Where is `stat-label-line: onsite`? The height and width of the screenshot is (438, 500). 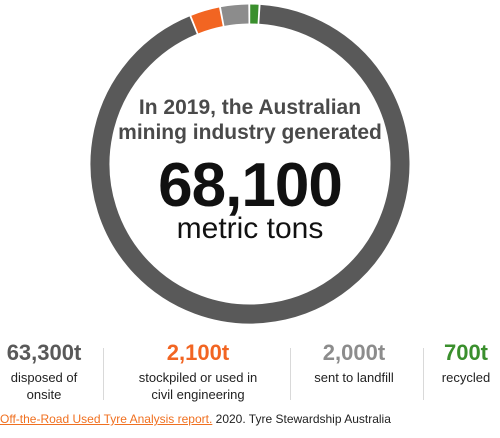
stat-label-line: onsite is located at coordinates (44, 394).